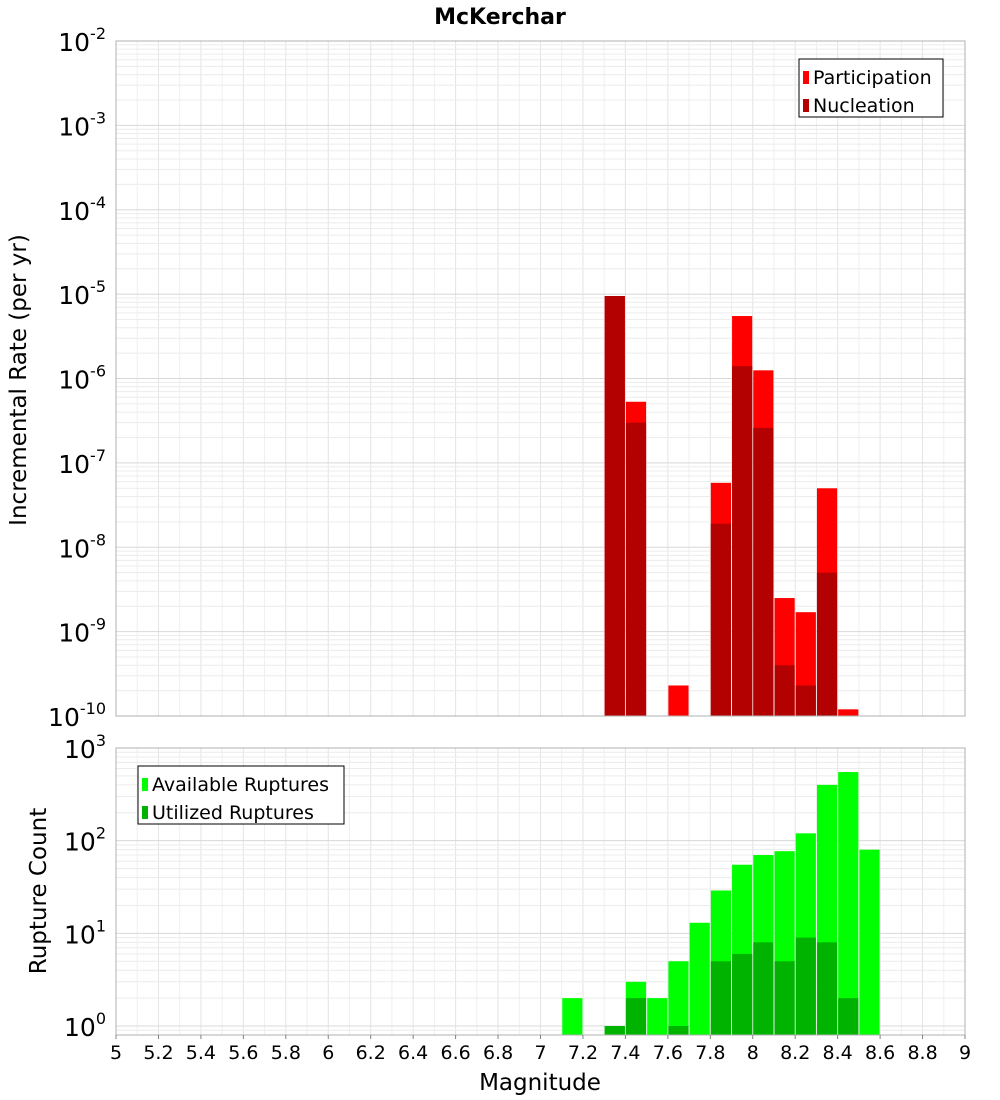  I want to click on y-tick-label: 10⁻⁵, so click(82, 293).